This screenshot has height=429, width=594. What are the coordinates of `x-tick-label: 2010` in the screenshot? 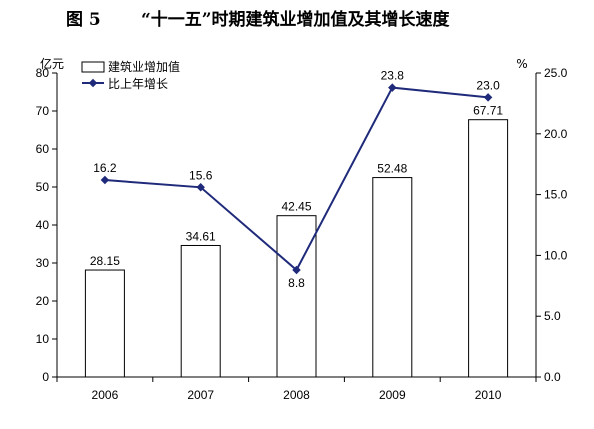 It's located at (488, 395).